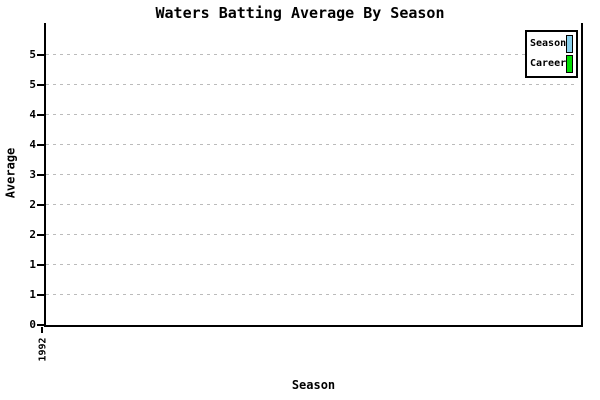 The image size is (600, 400). I want to click on y-tick-label: 3, so click(32, 174).